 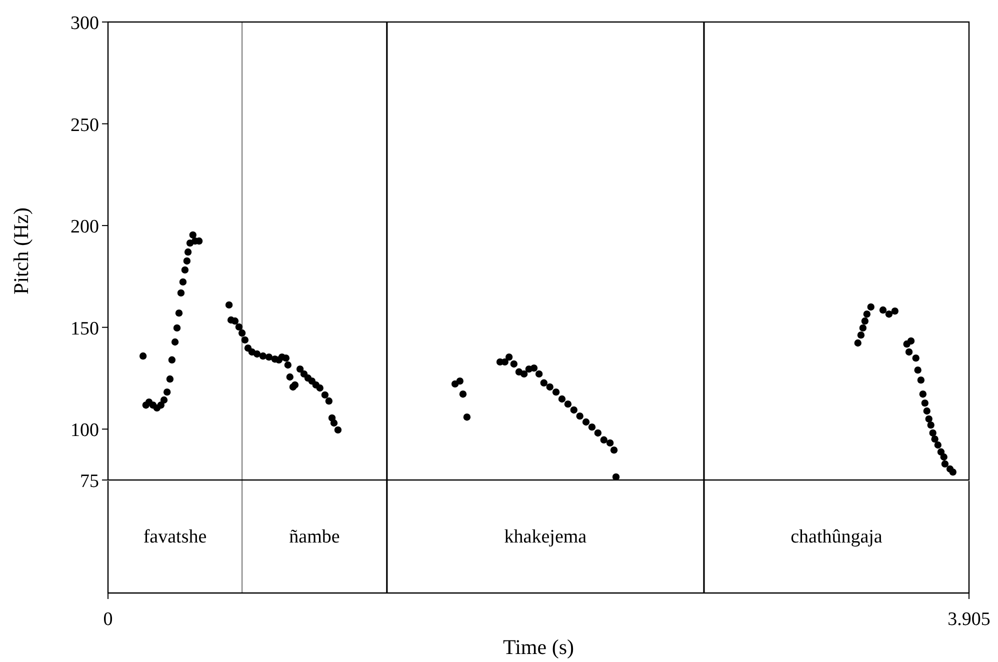 What do you see at coordinates (538, 647) in the screenshot?
I see `x-axis-title: Time (s)` at bounding box center [538, 647].